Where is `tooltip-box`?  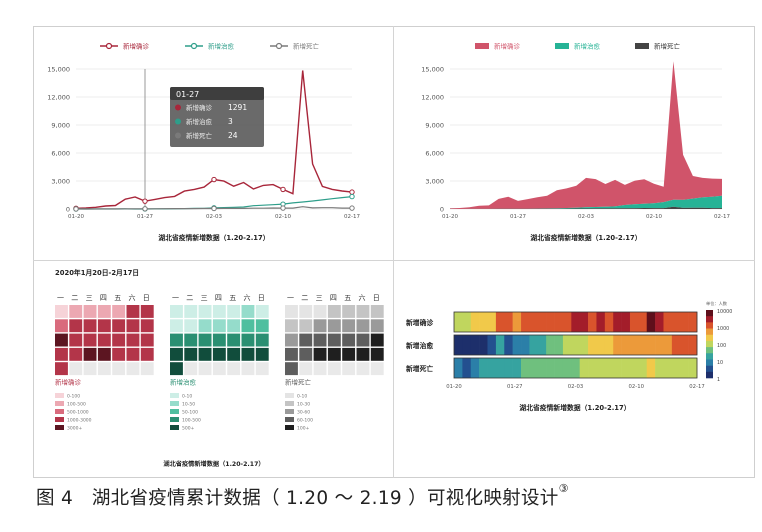
tooltip-box is located at coordinates (217, 117).